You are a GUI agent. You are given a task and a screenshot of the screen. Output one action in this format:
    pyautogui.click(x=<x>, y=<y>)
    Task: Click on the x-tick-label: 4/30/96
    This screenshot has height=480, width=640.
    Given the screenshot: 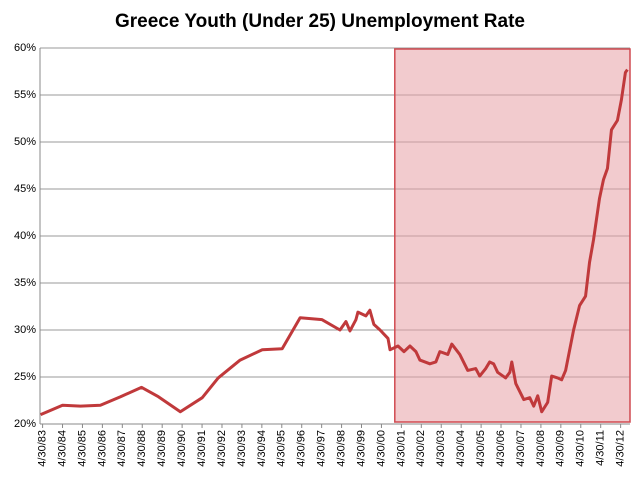 What is the action you would take?
    pyautogui.click(x=302, y=448)
    